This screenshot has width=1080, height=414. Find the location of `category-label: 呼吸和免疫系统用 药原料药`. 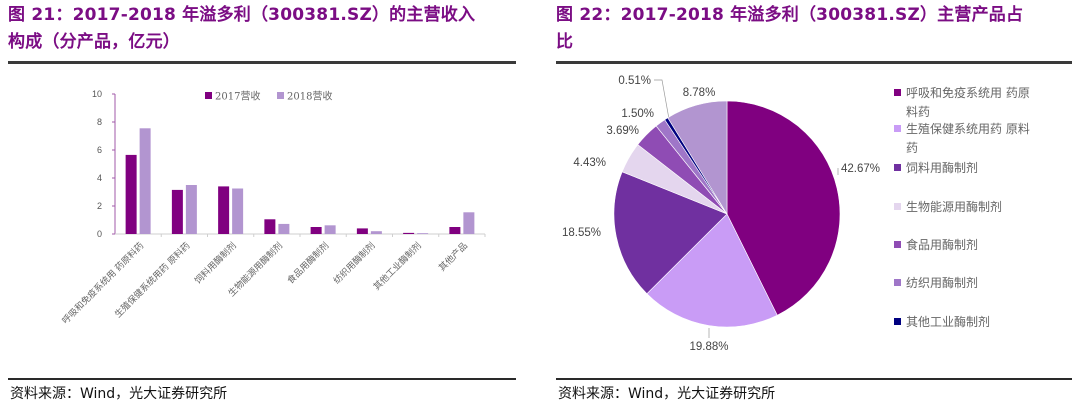

category-label: 呼吸和免疫系统用 药原料药 is located at coordinates (102, 283).